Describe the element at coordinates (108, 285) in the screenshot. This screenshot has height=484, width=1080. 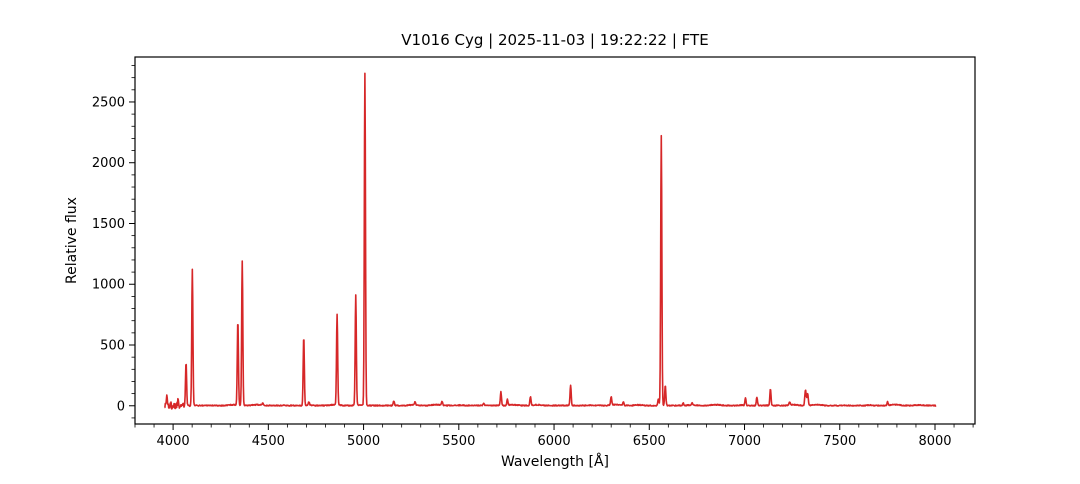
I see `y-tick-label: 1000` at that location.